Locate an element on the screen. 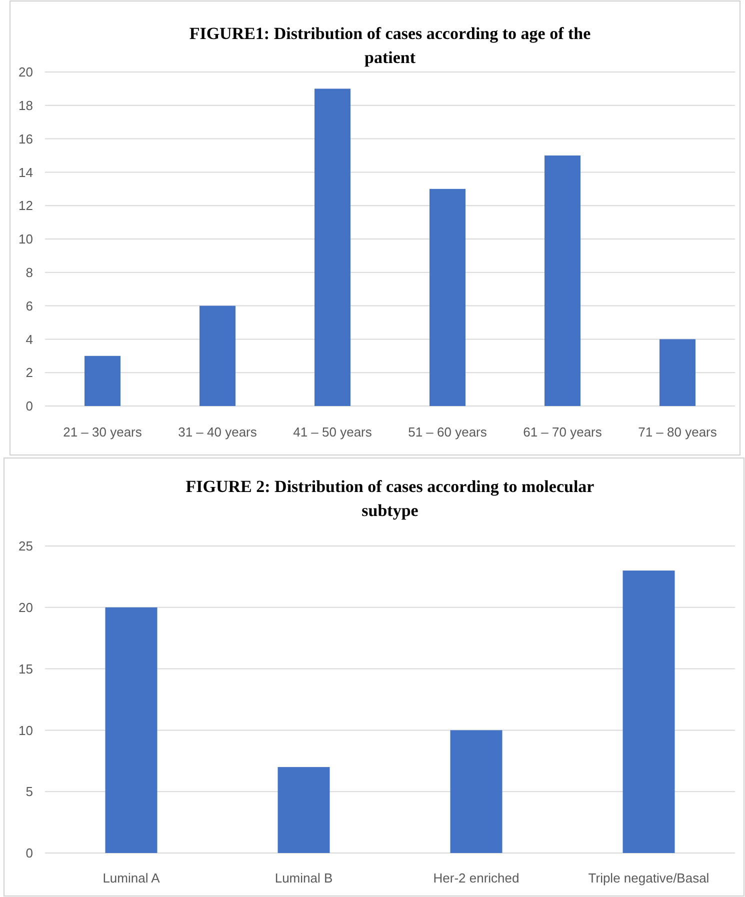 The width and height of the screenshot is (745, 897). y-tick-label: 8 is located at coordinates (29, 272).